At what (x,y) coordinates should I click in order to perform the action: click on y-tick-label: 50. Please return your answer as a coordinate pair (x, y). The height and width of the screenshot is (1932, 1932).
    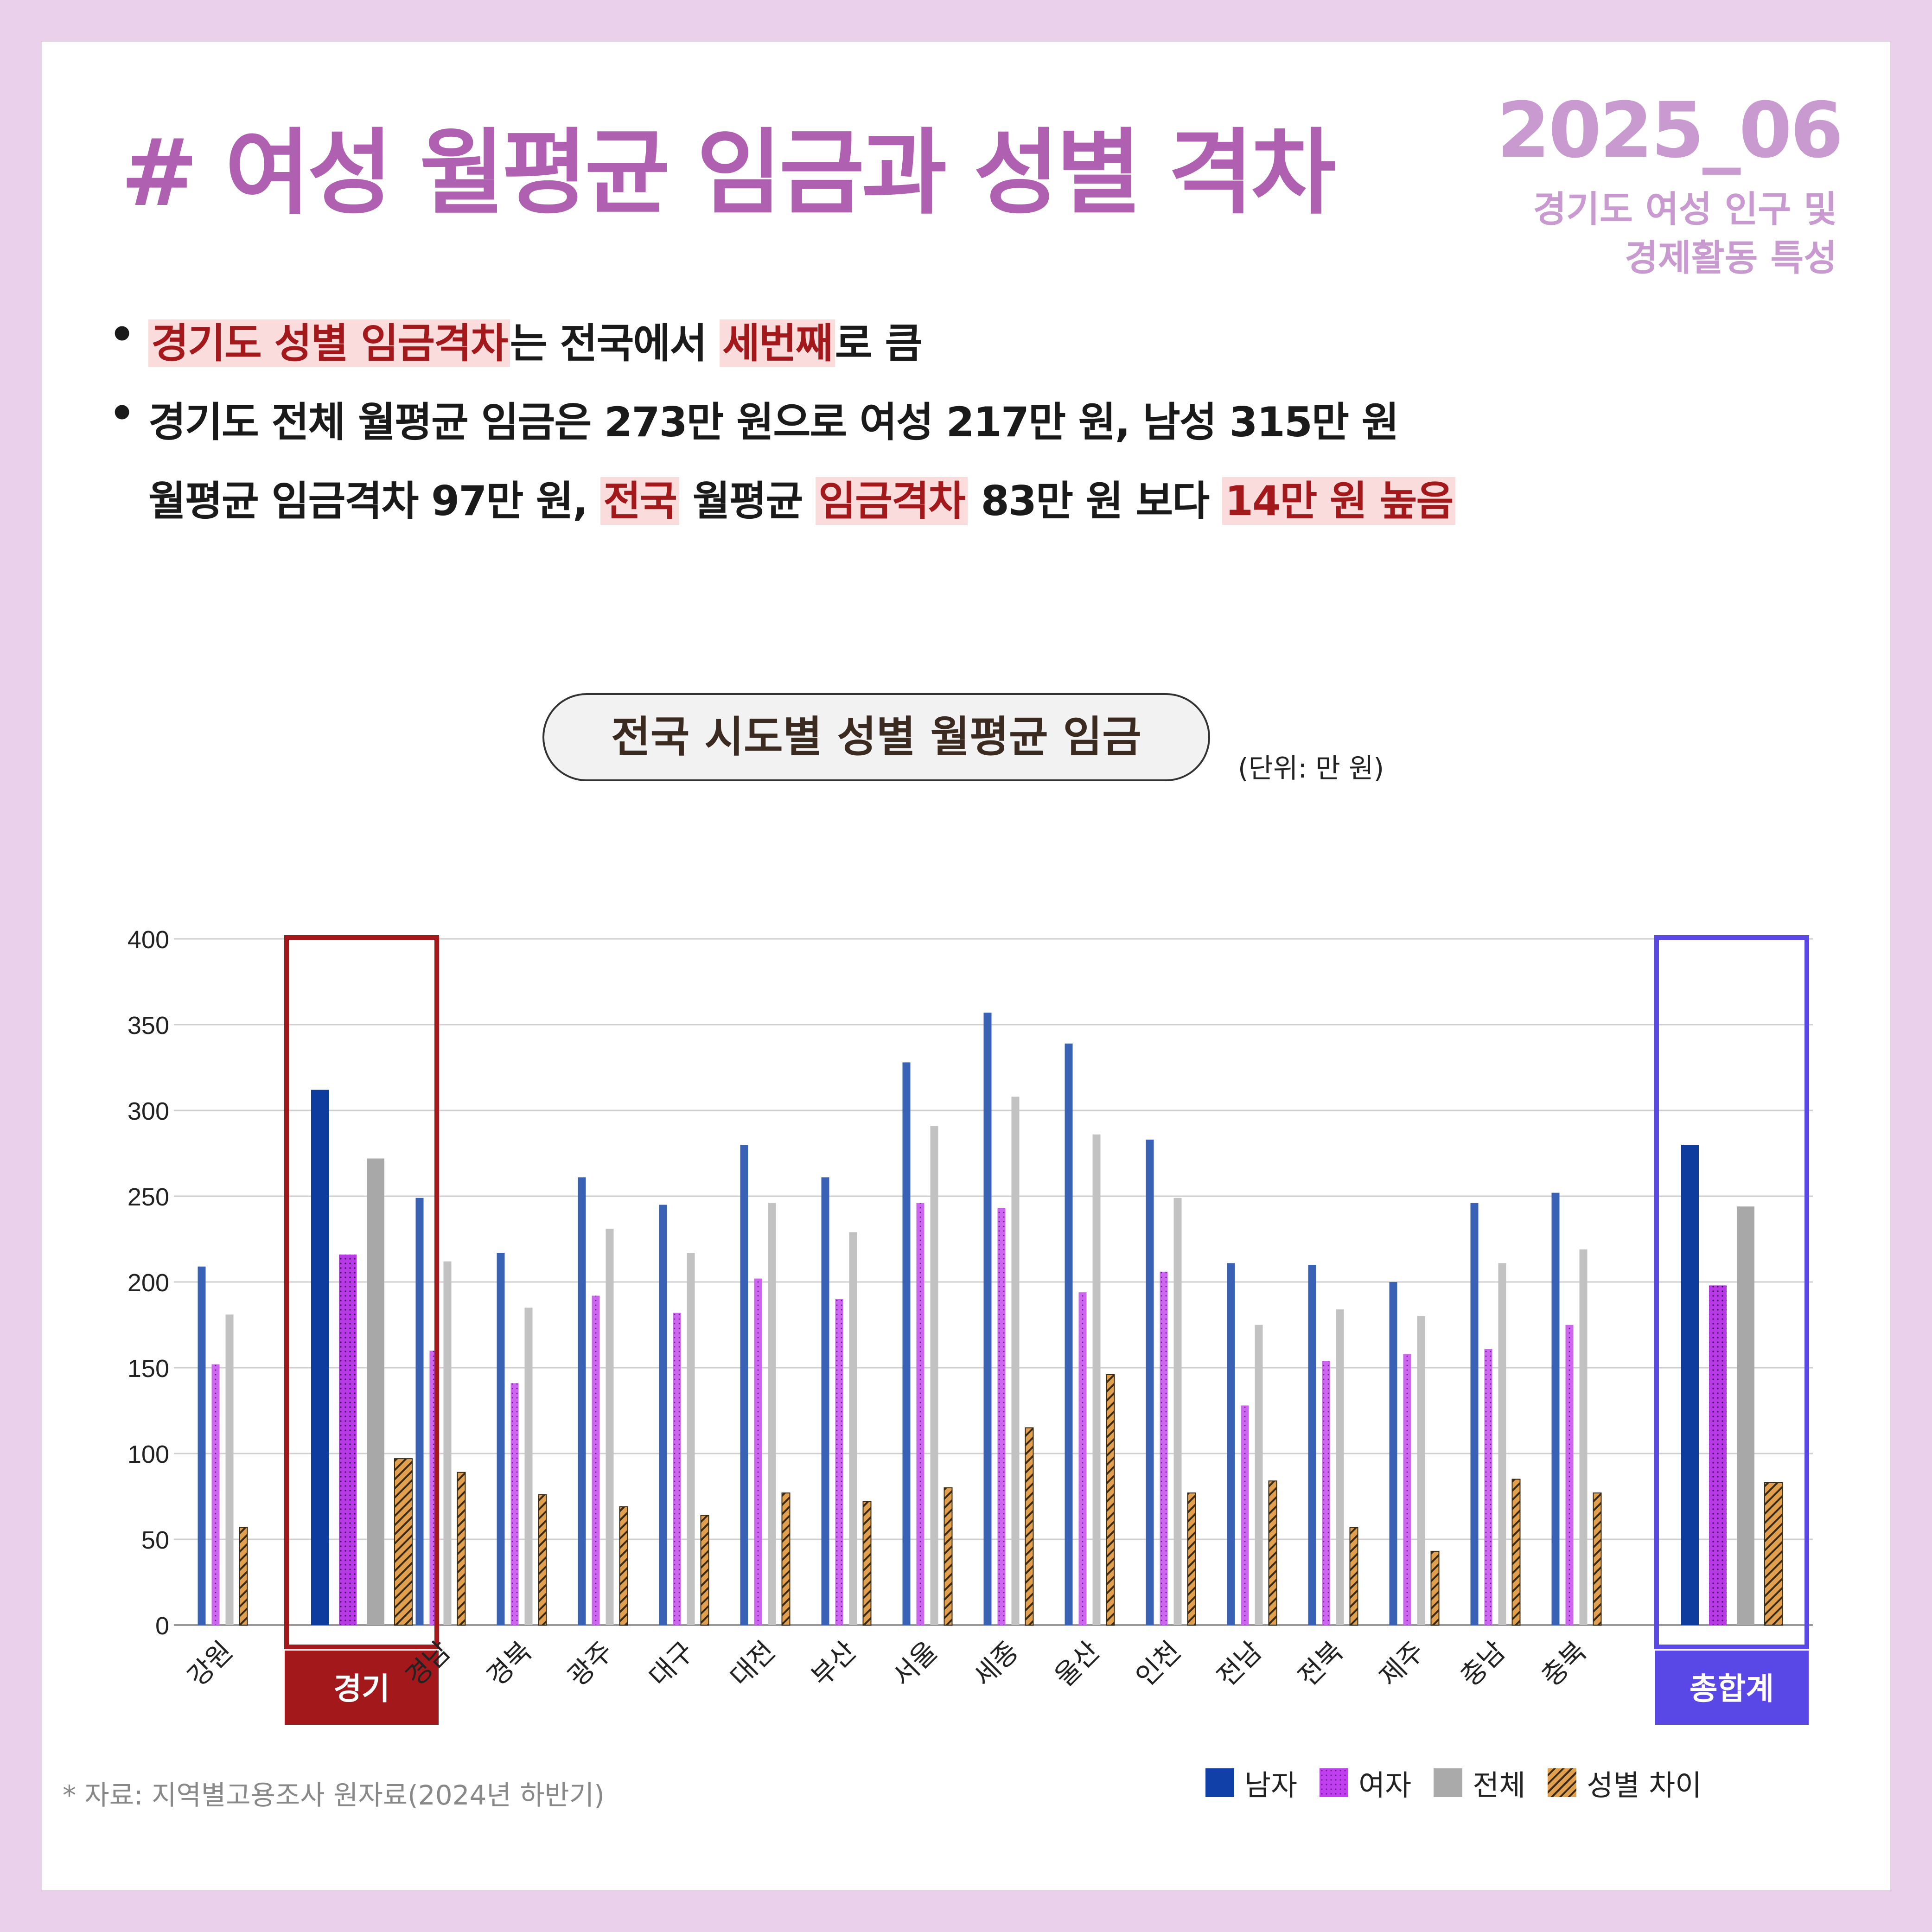
    Looking at the image, I should click on (155, 1540).